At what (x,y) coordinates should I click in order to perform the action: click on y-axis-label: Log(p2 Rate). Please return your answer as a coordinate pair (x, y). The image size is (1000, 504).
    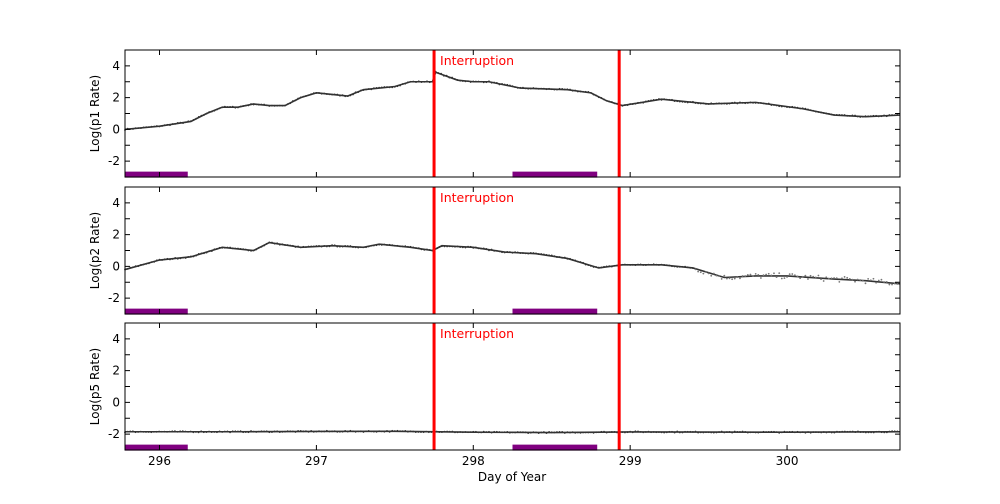
    Looking at the image, I should click on (95, 250).